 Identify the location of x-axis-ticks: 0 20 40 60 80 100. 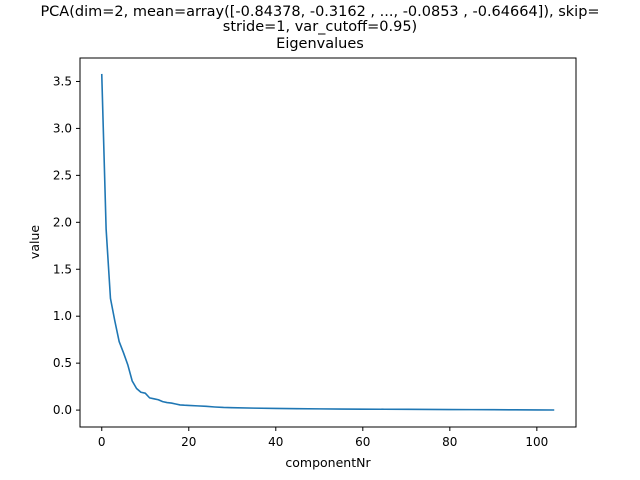
(323, 438).